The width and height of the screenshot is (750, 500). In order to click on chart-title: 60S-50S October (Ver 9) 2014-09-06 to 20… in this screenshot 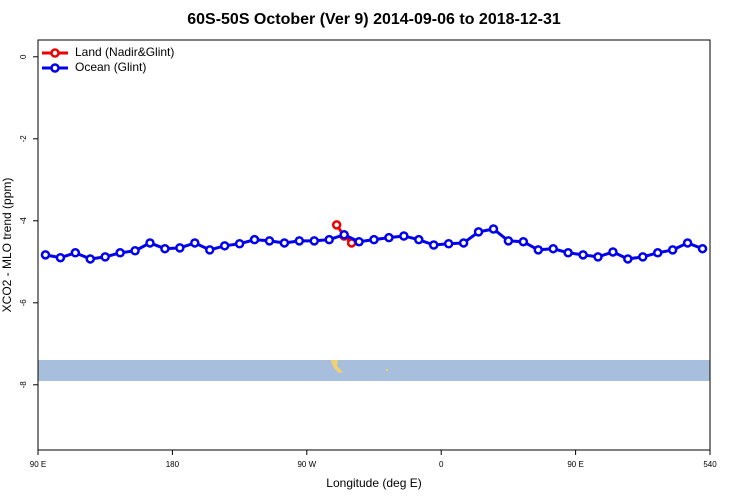, I will do `click(374, 19)`.